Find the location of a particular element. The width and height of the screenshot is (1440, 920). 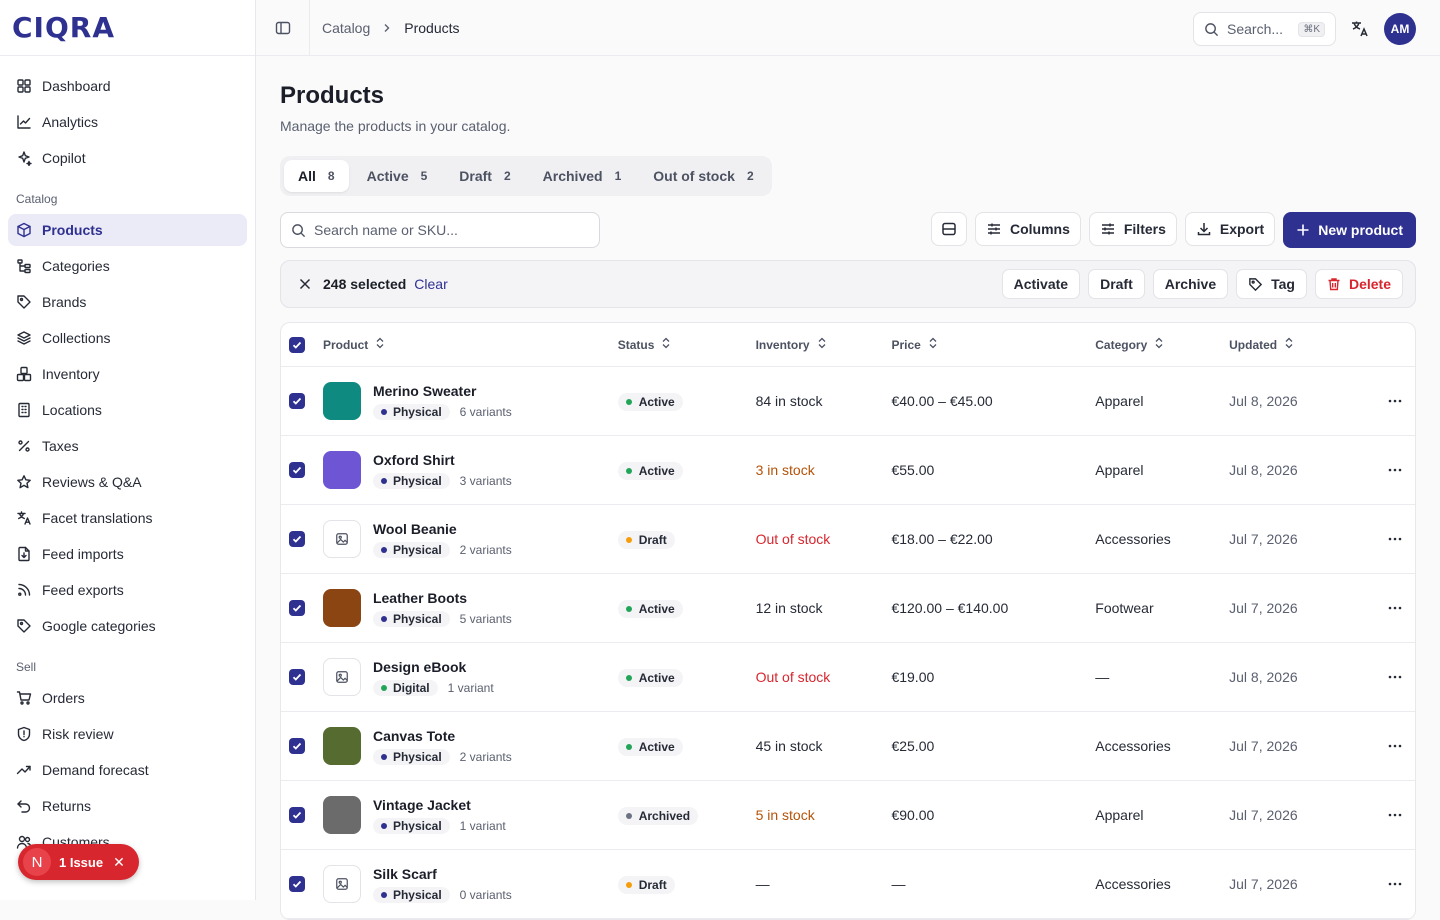

translate-icon is located at coordinates (1360, 29).